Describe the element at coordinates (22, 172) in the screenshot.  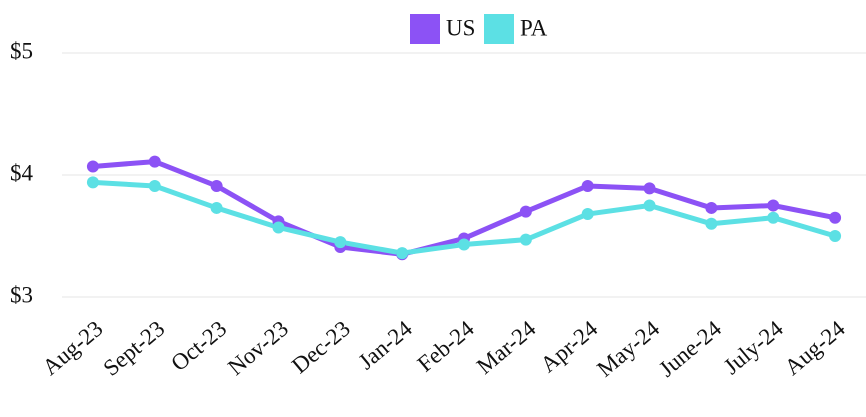
I see `y-tick-label: $4` at that location.